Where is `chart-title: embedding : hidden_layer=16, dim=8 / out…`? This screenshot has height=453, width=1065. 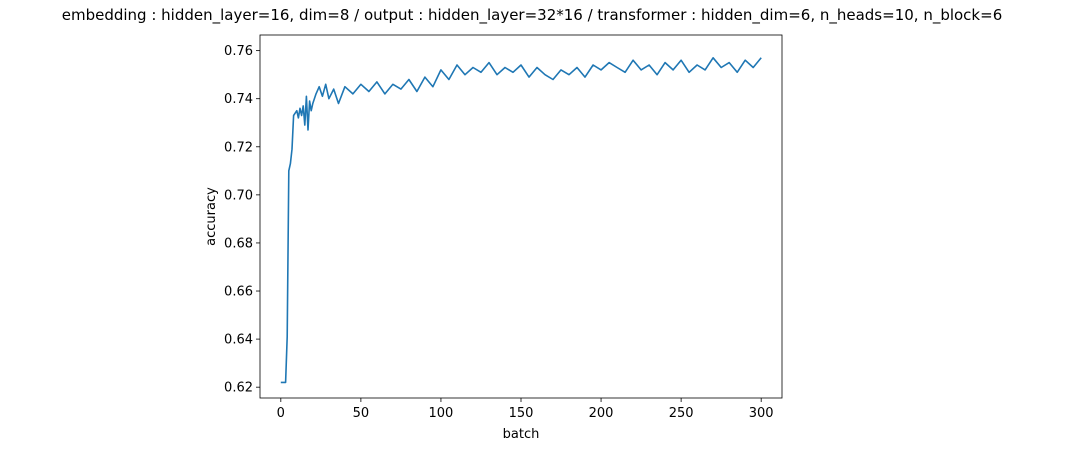 chart-title: embedding : hidden_layer=16, dim=8 / out… is located at coordinates (532, 15).